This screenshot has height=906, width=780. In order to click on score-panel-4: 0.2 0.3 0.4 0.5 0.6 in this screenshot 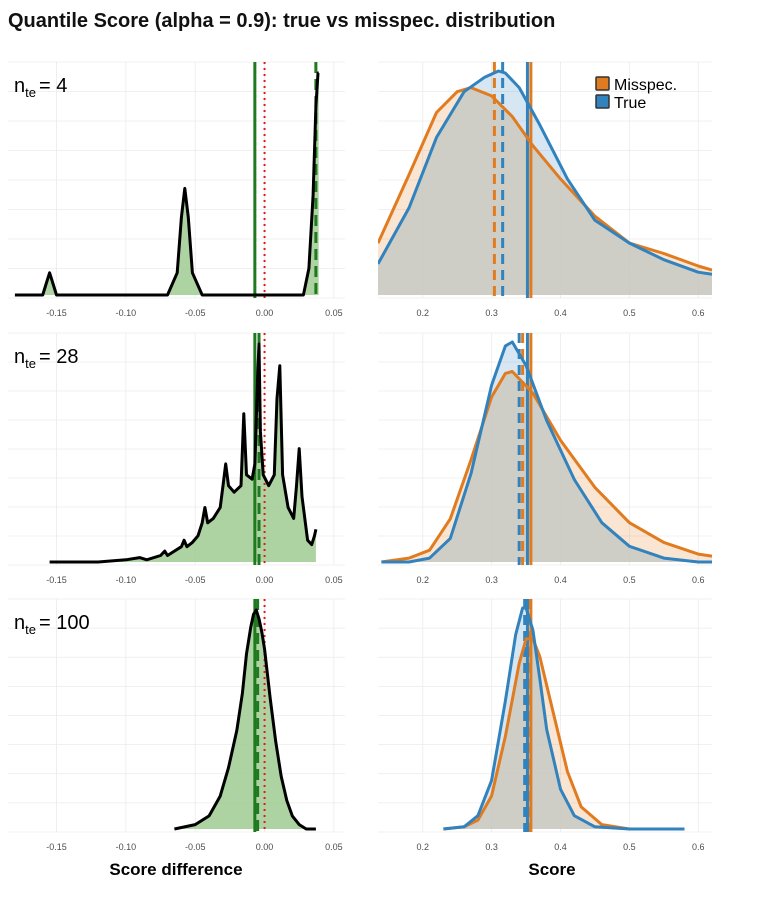, I will do `click(545, 189)`.